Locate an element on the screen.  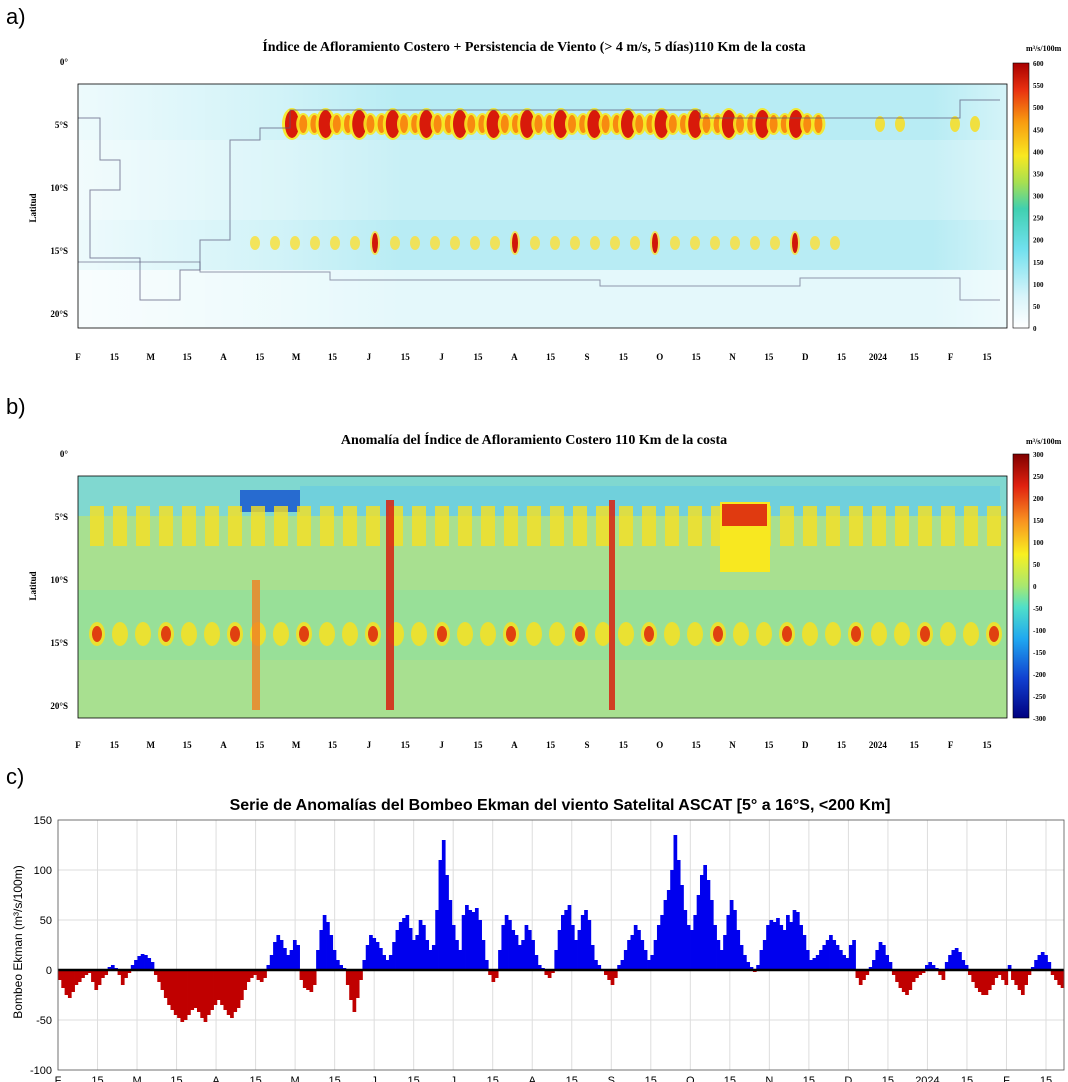
colorbar-tick-label: 400 is located at coordinates (1038, 152).